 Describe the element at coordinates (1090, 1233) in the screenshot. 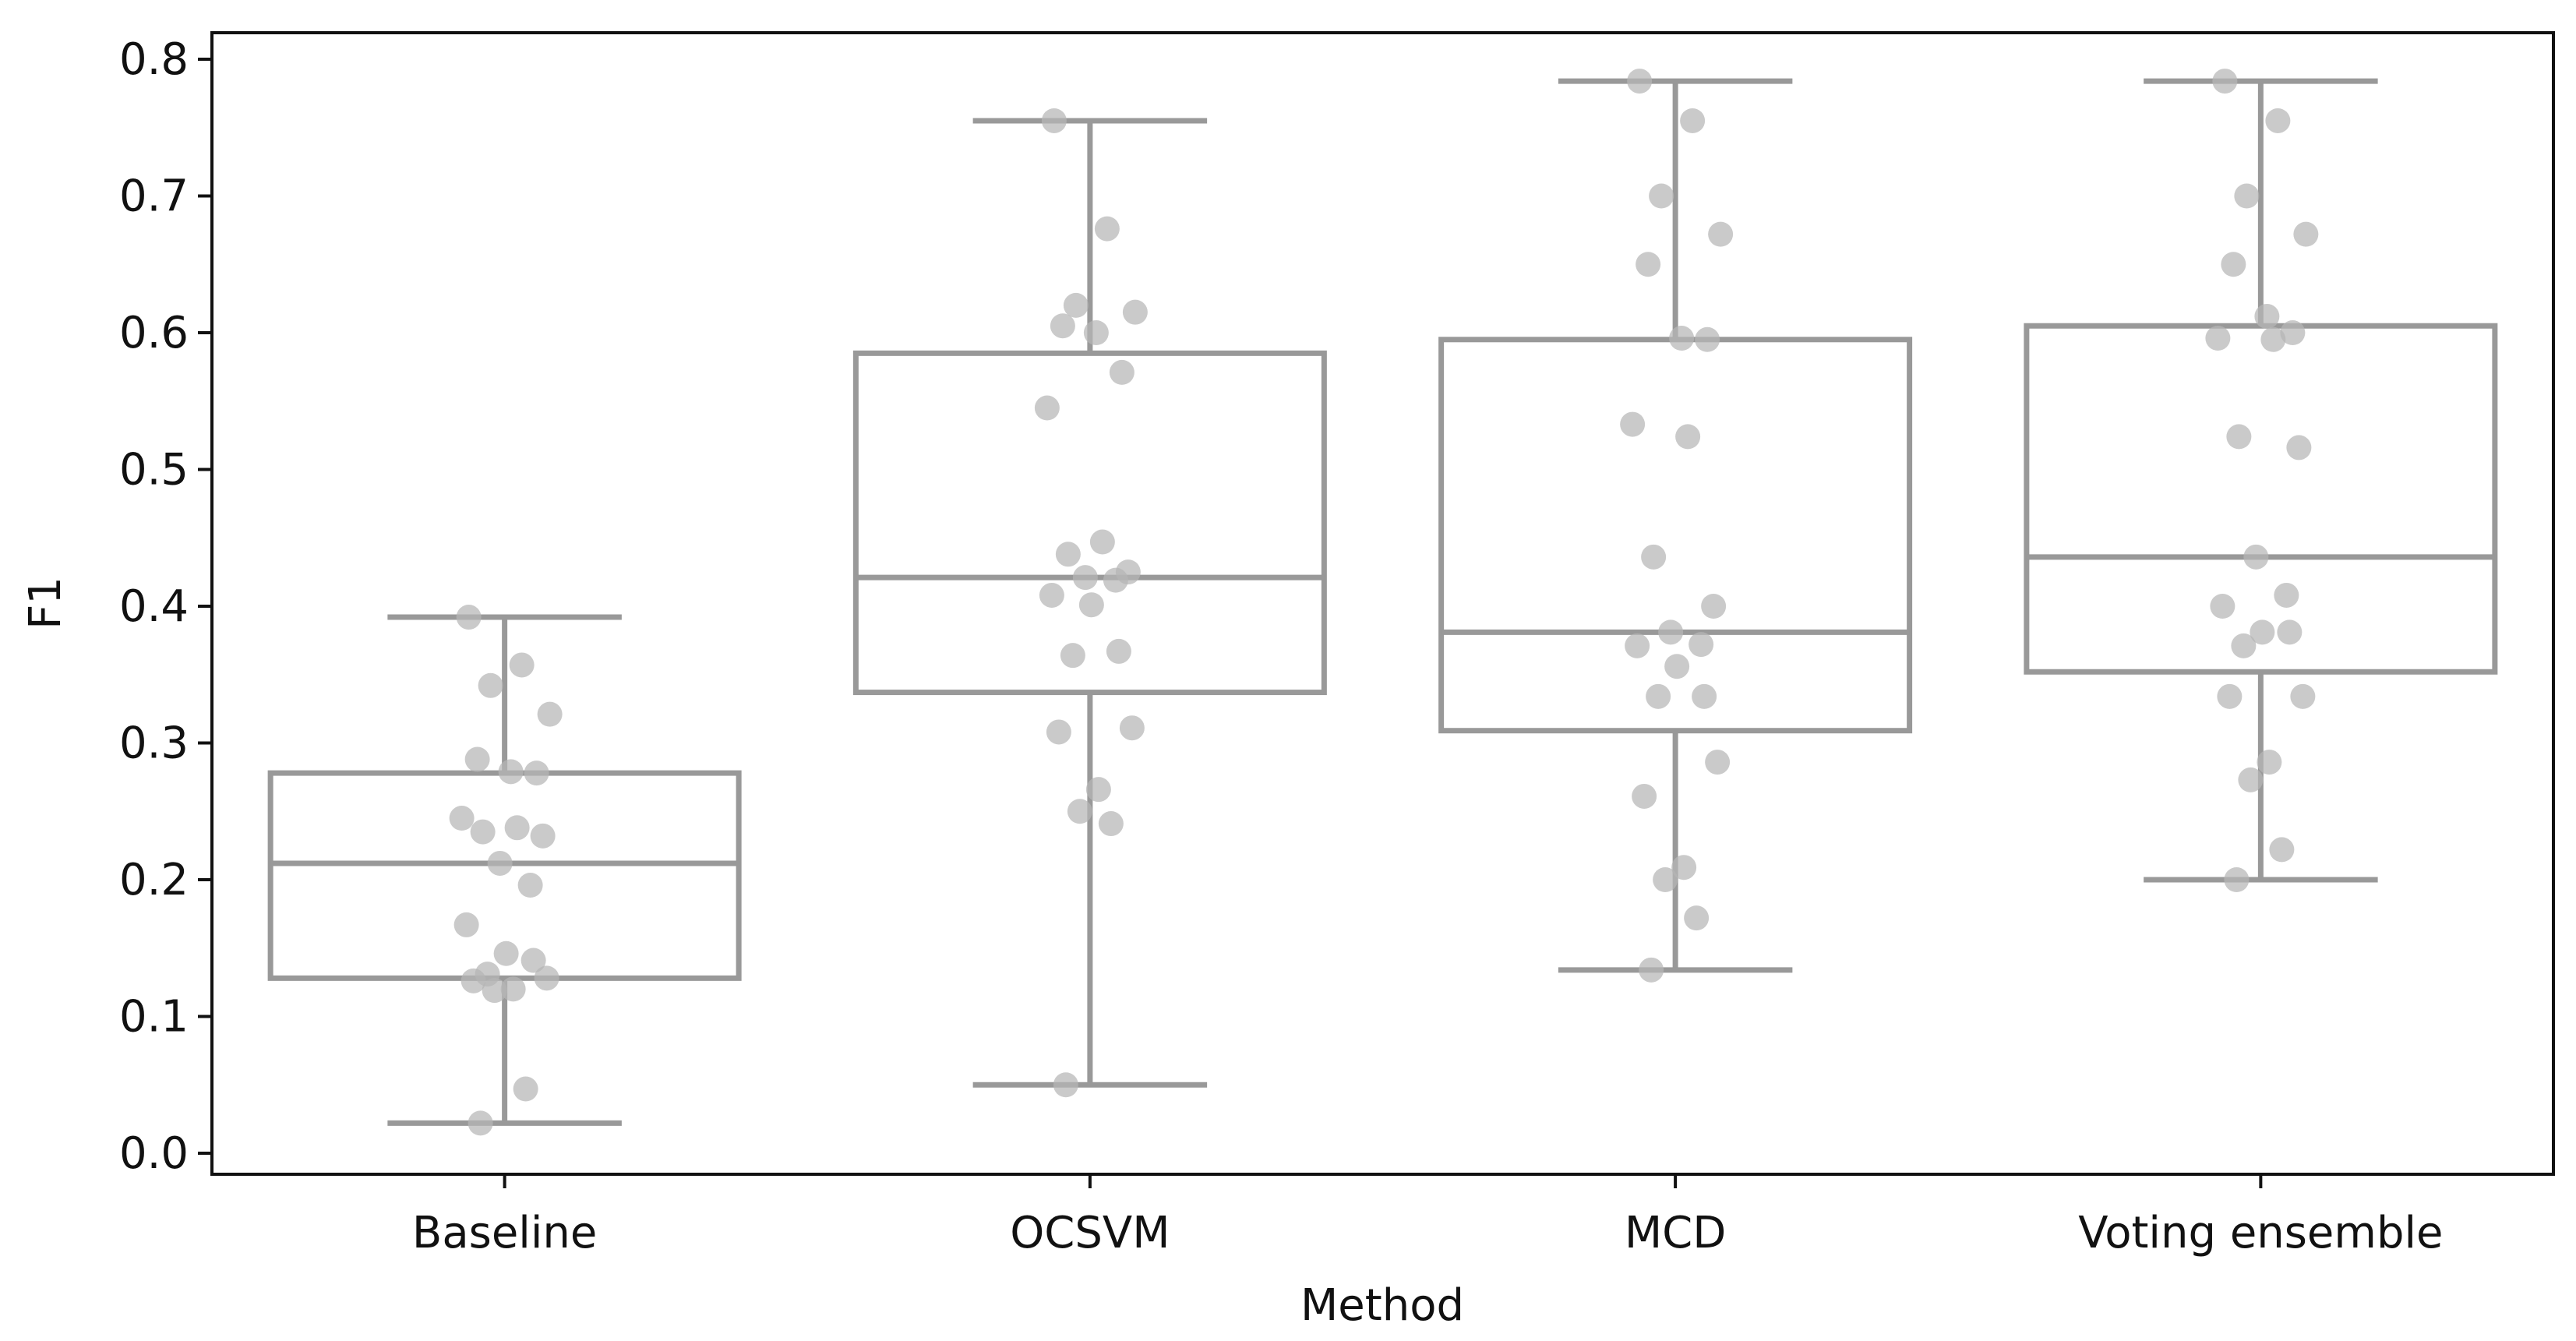

I see `x-tick-label: OCSVM` at that location.